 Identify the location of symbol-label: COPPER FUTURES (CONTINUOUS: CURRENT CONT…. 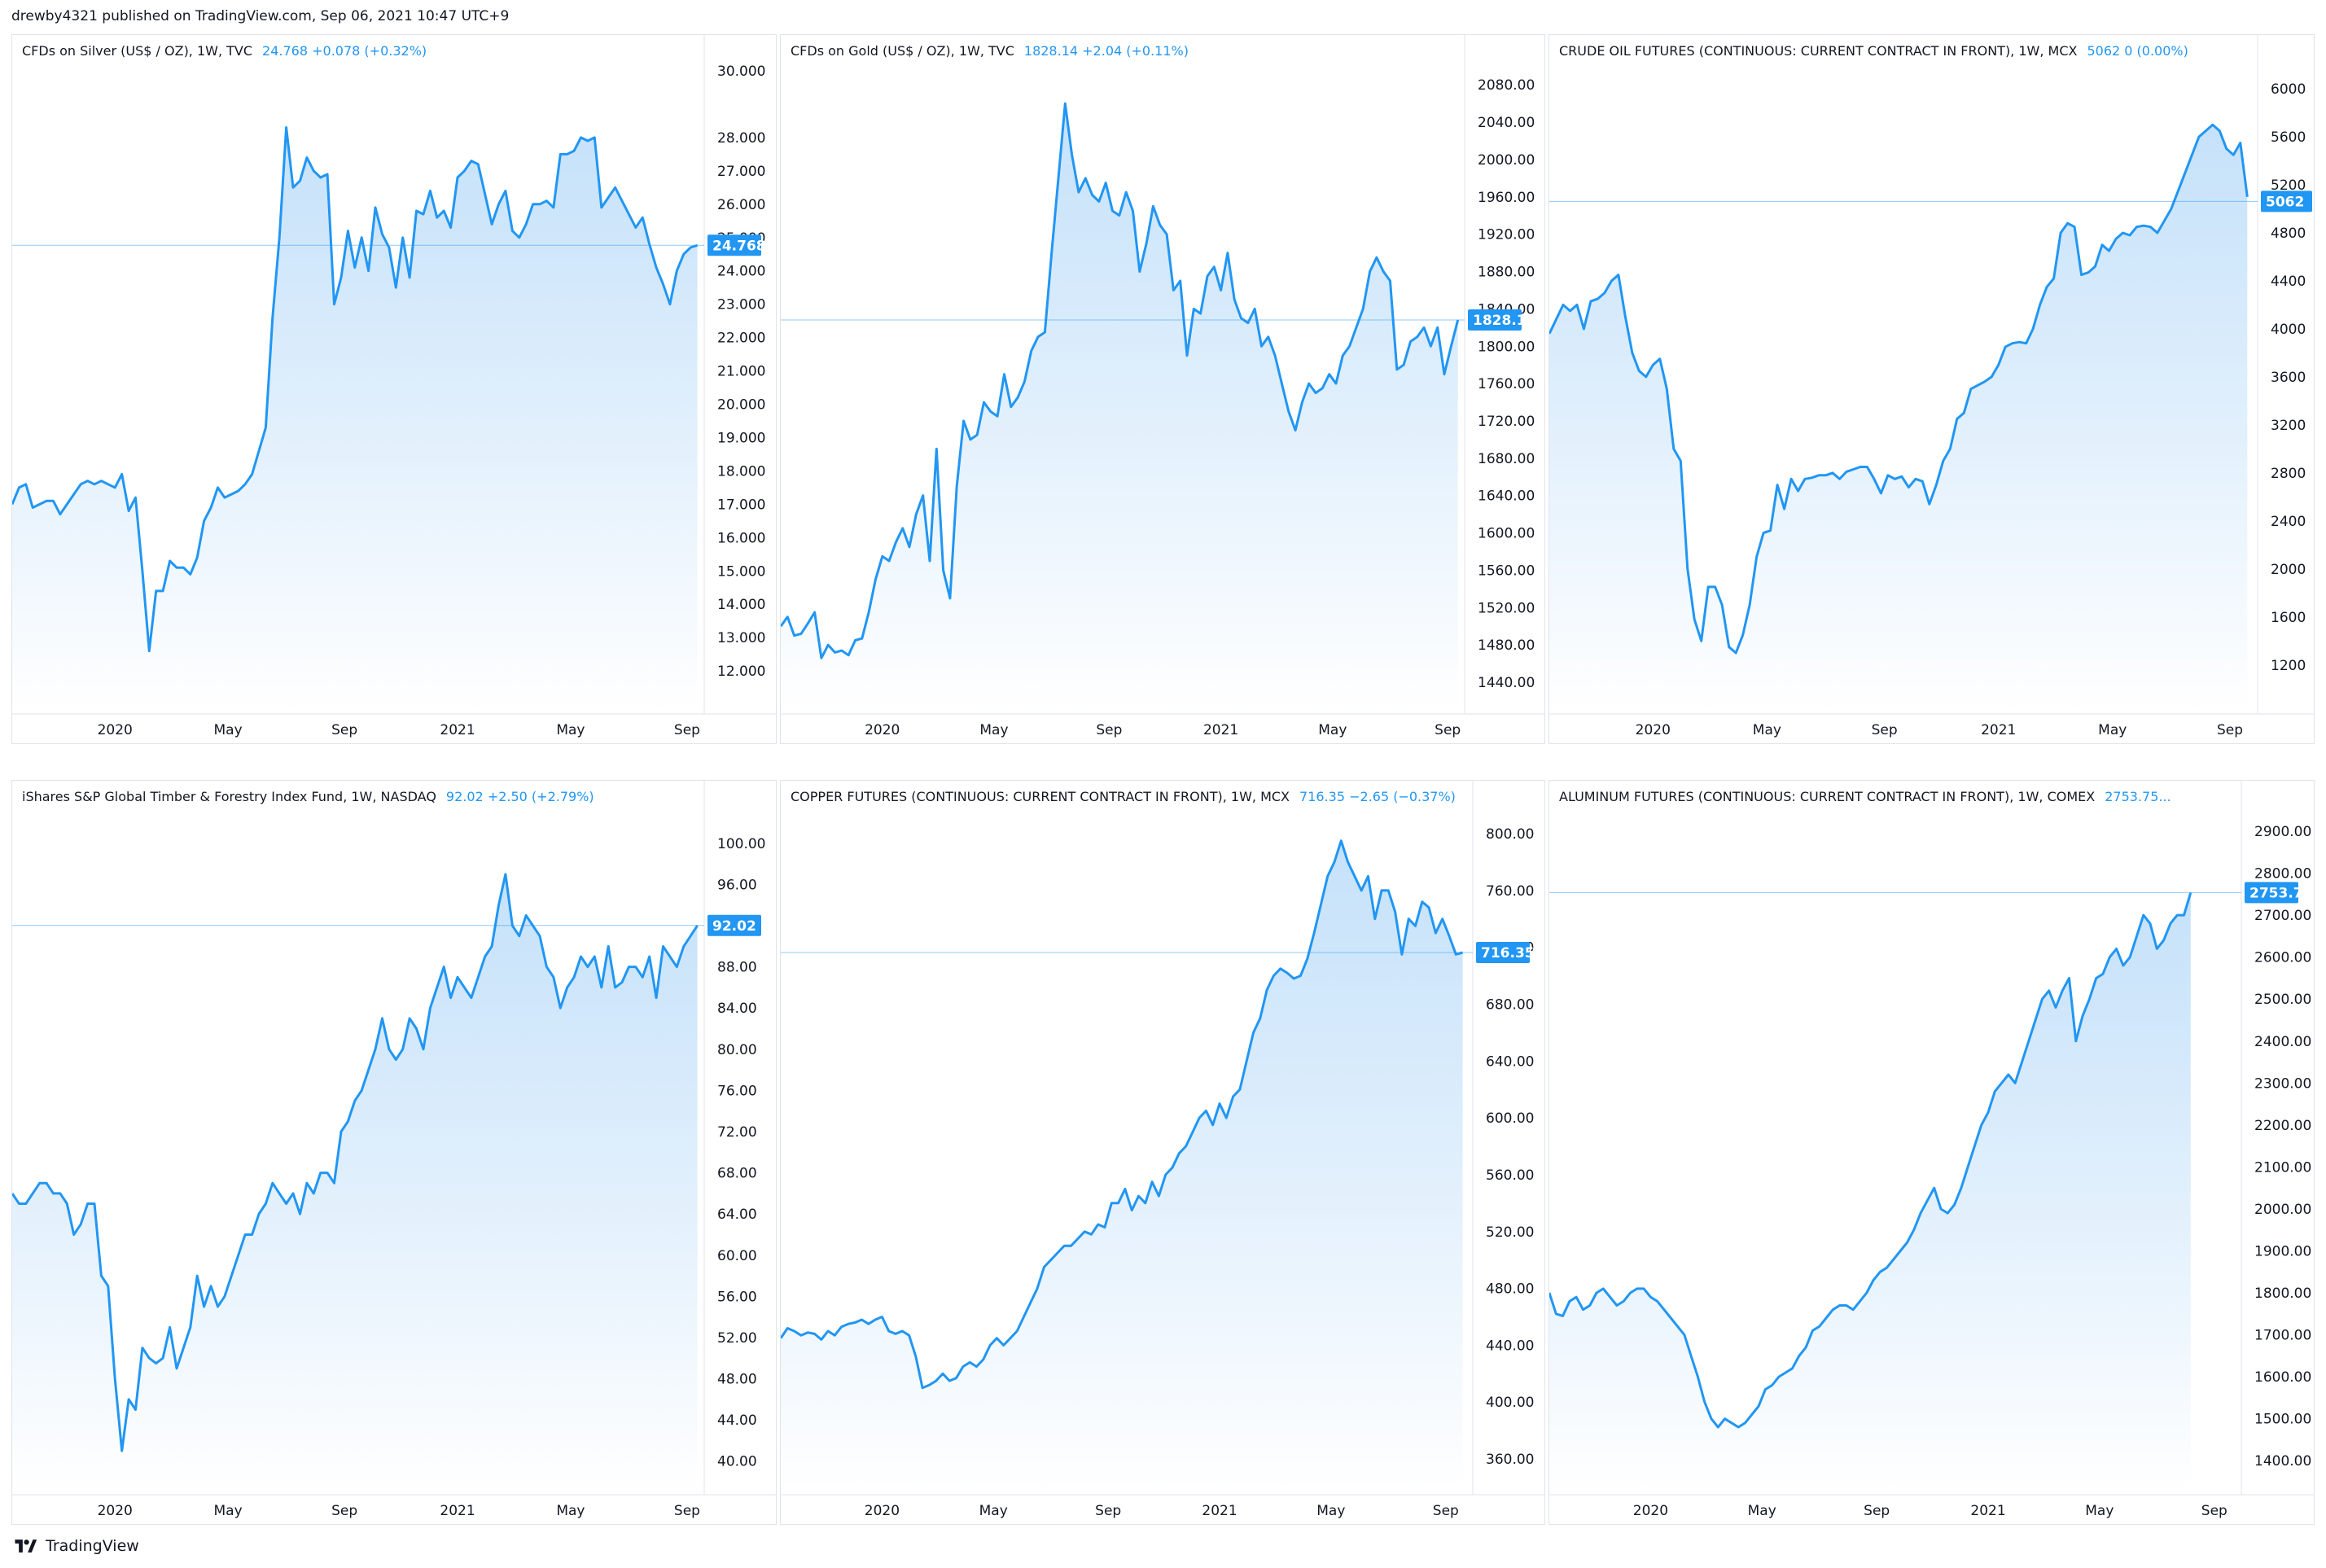
(1040, 796).